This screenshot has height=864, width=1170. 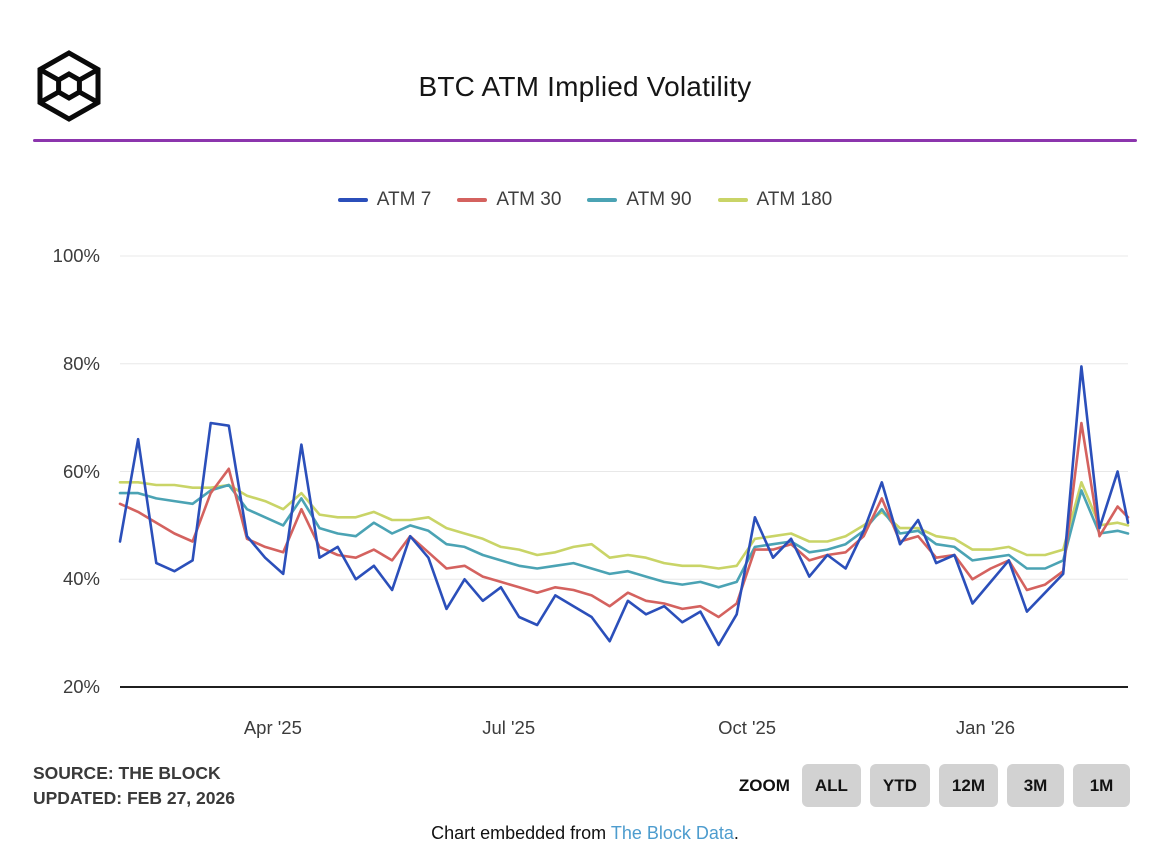 What do you see at coordinates (585, 200) in the screenshot?
I see `chart-legend: ATM 7 ATM 30 ATM 90 ATM 180` at bounding box center [585, 200].